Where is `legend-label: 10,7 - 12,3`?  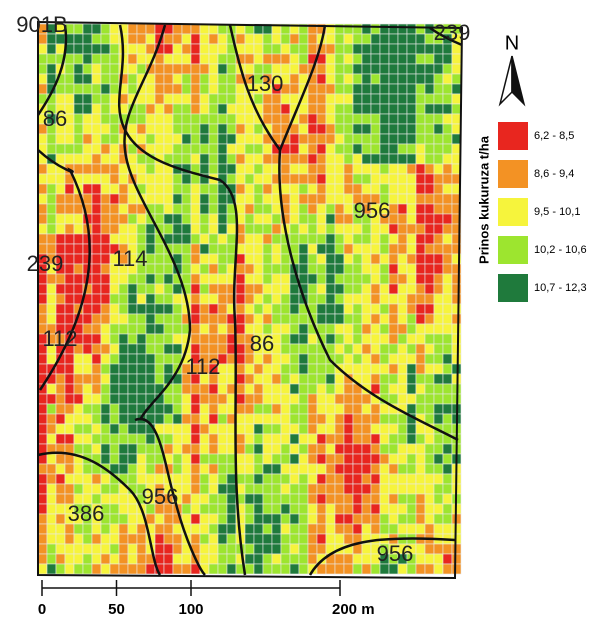 legend-label: 10,7 - 12,3 is located at coordinates (560, 288).